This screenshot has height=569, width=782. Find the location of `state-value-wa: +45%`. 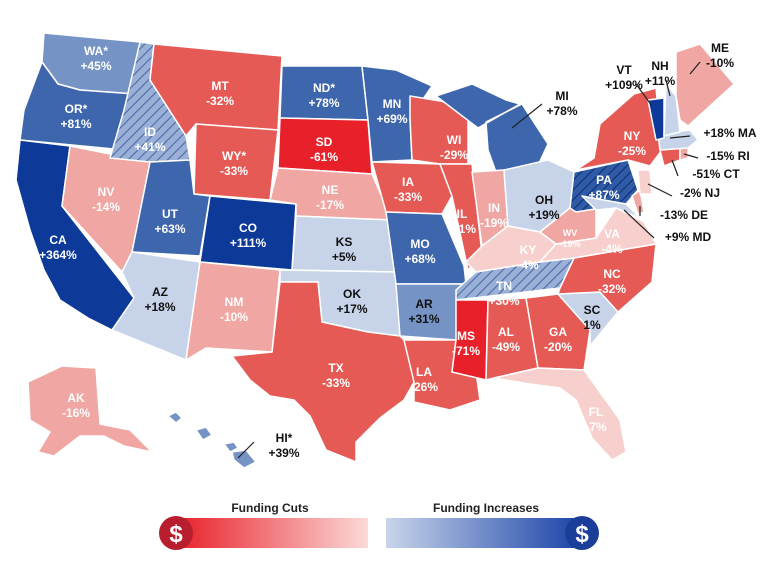

state-value-wa: +45% is located at coordinates (95, 66).